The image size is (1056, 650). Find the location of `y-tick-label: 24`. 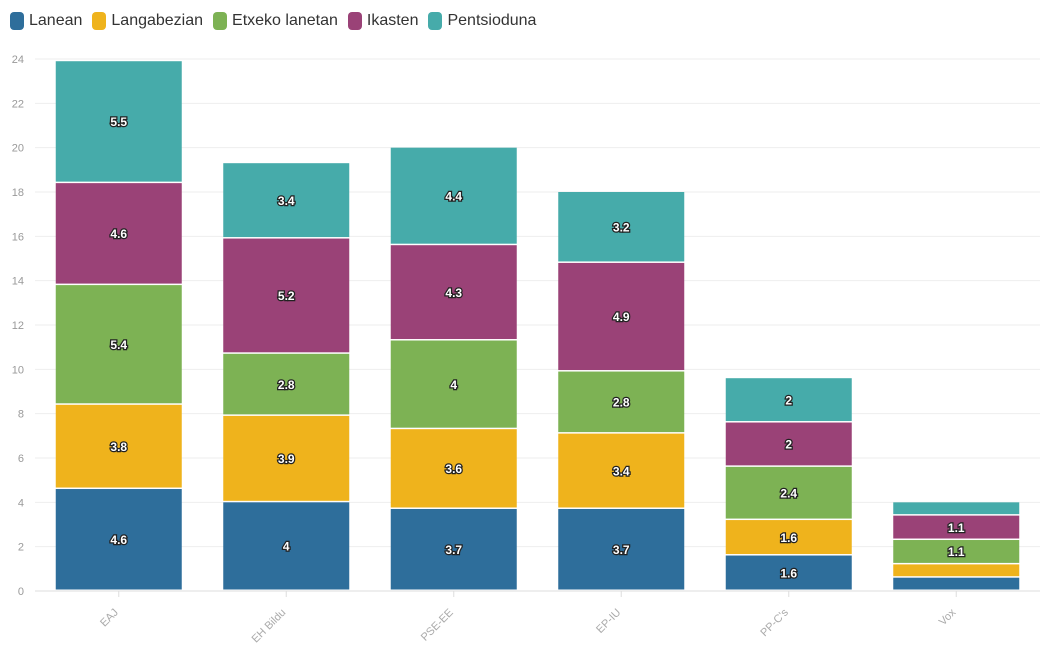

y-tick-label: 24 is located at coordinates (18, 60).